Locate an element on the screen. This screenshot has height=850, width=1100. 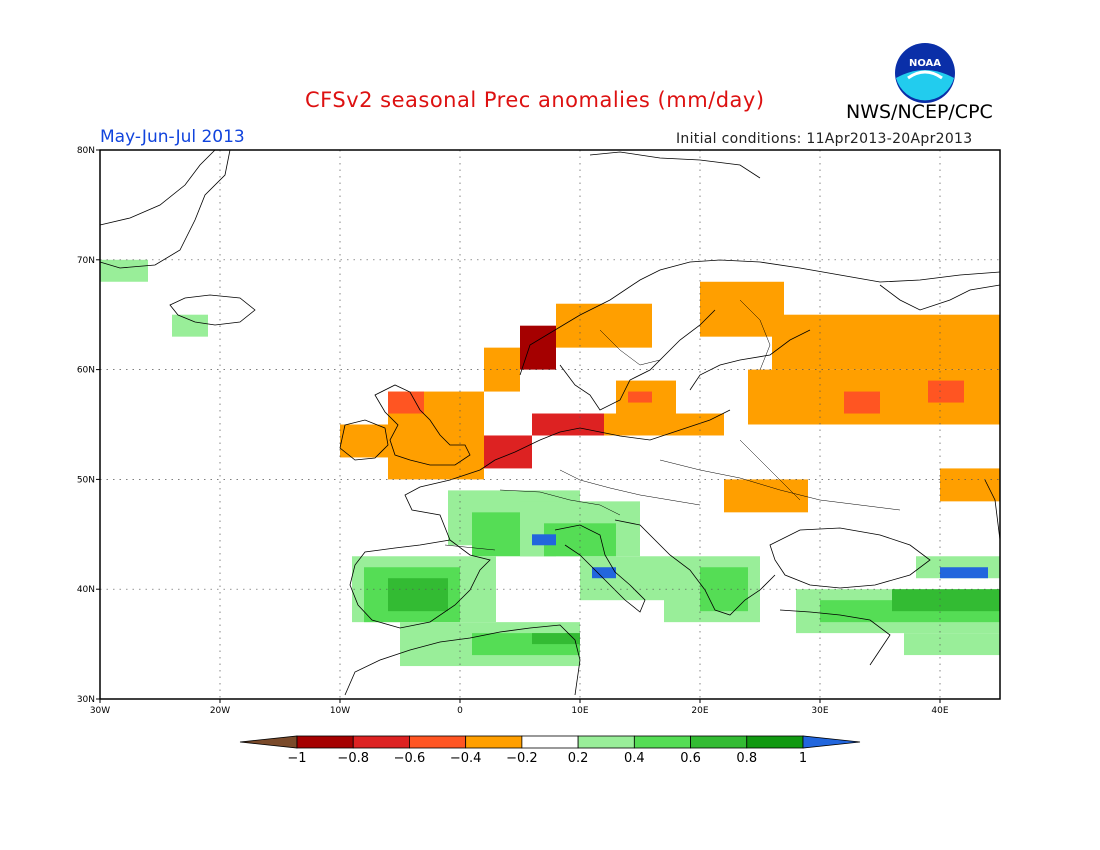
coastline-balkans is located at coordinates (695, 567).